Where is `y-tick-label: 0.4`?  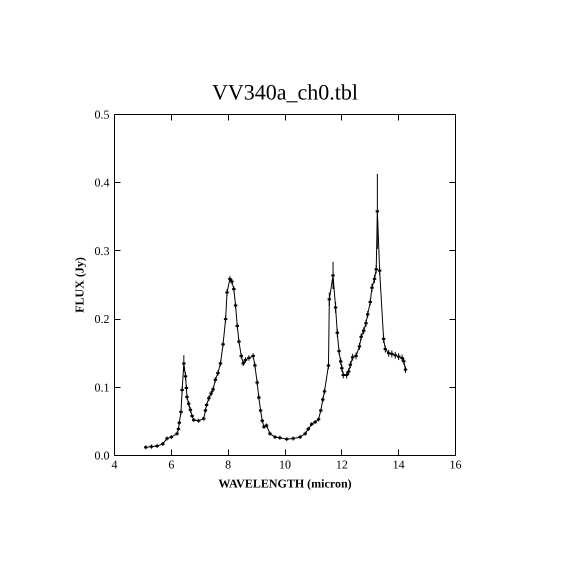 y-tick-label: 0.4 is located at coordinates (102, 183).